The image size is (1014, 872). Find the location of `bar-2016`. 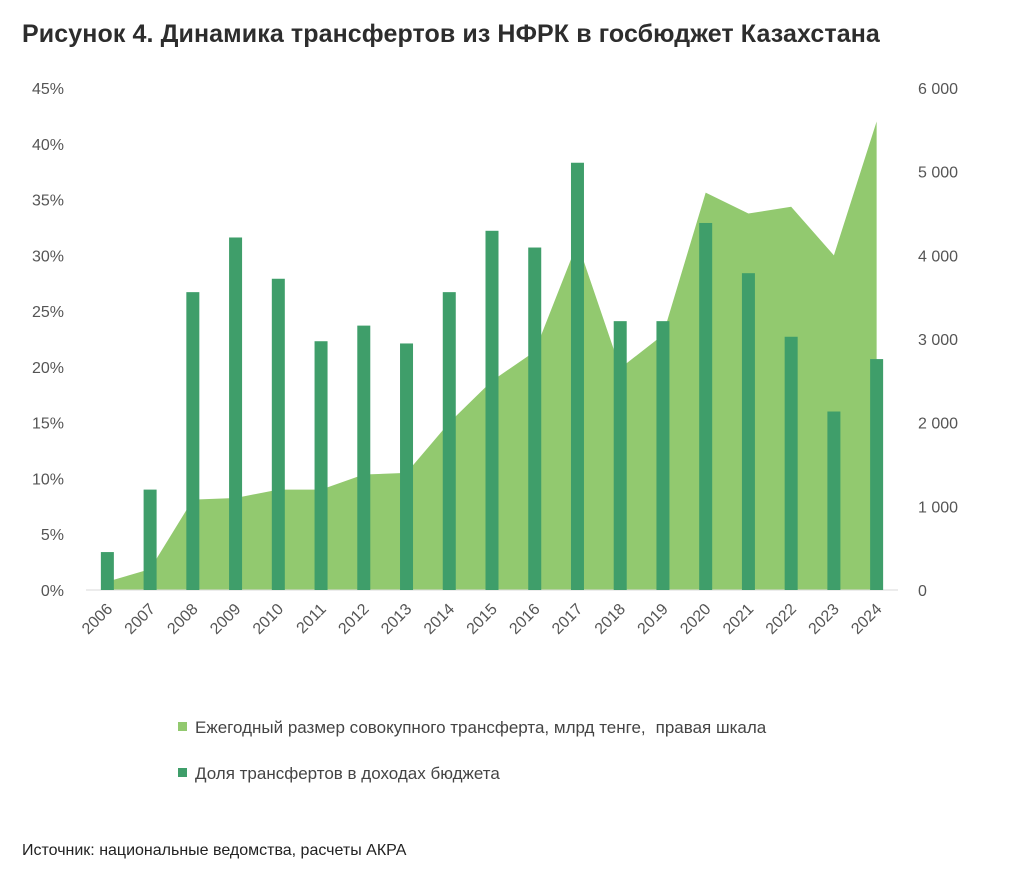

bar-2016 is located at coordinates (535, 418).